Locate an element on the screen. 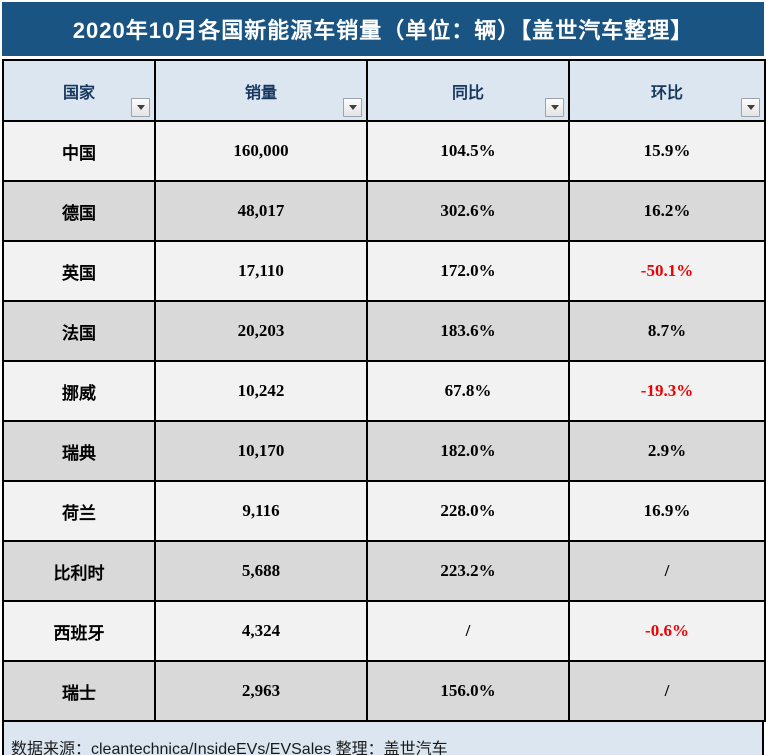 This screenshot has height=755, width=766. table-row: 瑞士 2,963 156.0% / is located at coordinates (384, 691).